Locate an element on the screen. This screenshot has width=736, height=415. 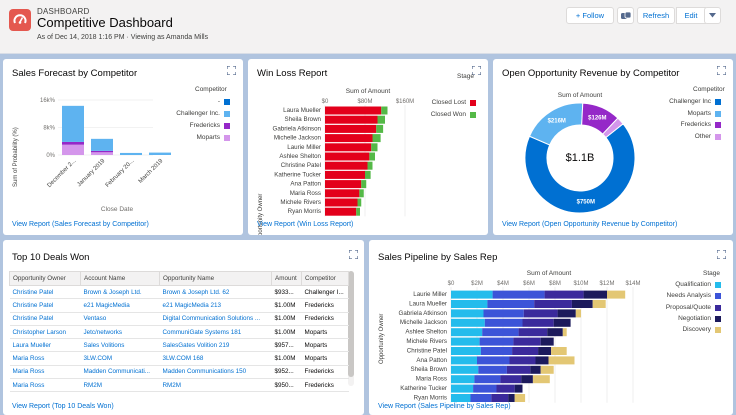
account-cell: e21 MagicMedia is located at coordinates (120, 305).